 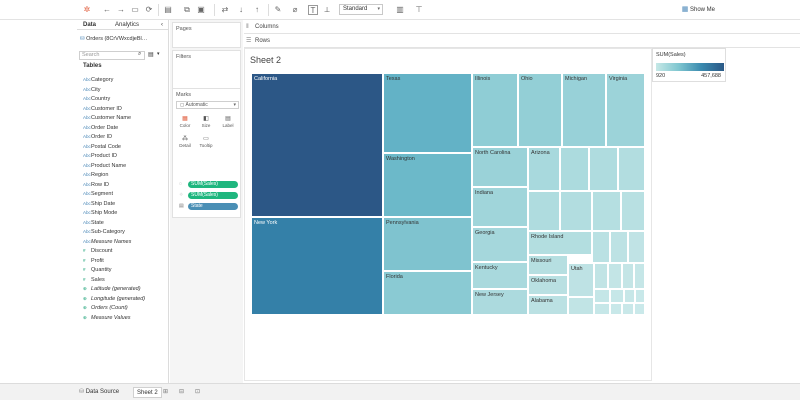 I want to click on redo-icon: →, so click(x=121, y=9).